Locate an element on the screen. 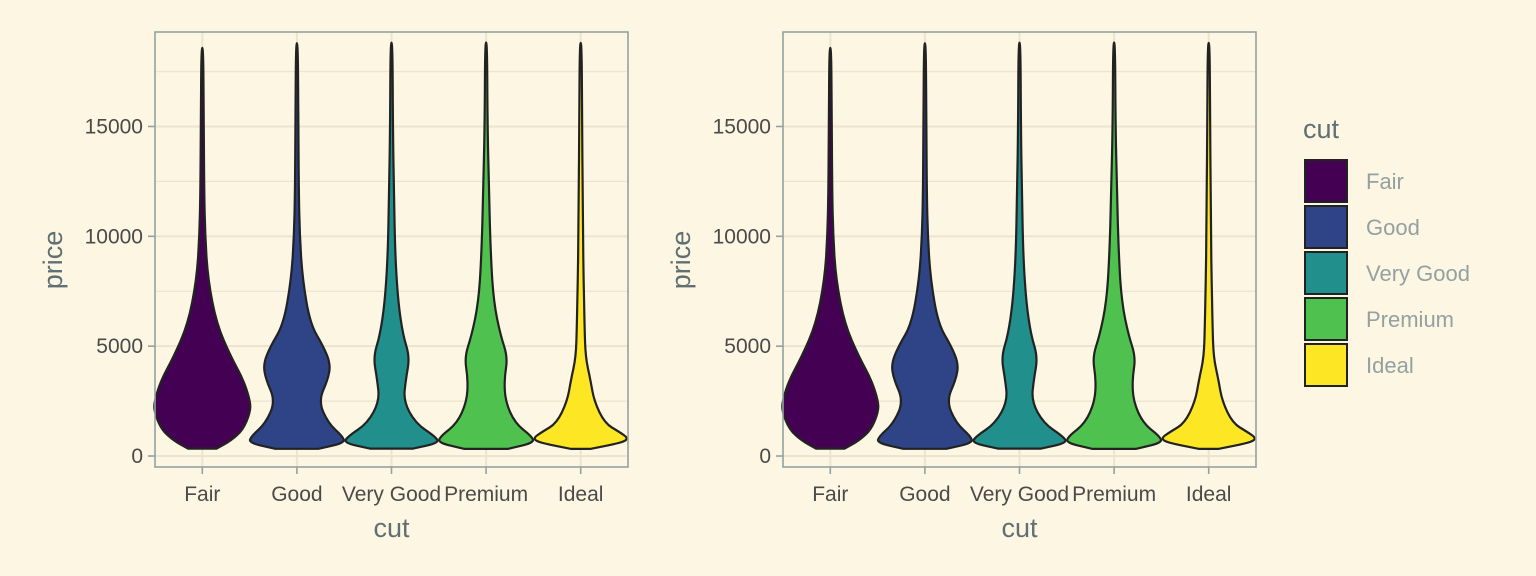  legend-key-fair is located at coordinates (1326, 181).